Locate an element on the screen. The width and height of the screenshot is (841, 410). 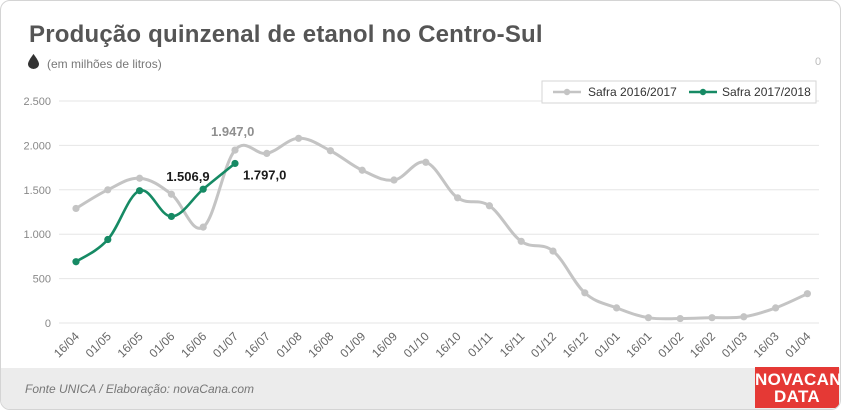
x-tick-label: 16/09 is located at coordinates (384, 344).